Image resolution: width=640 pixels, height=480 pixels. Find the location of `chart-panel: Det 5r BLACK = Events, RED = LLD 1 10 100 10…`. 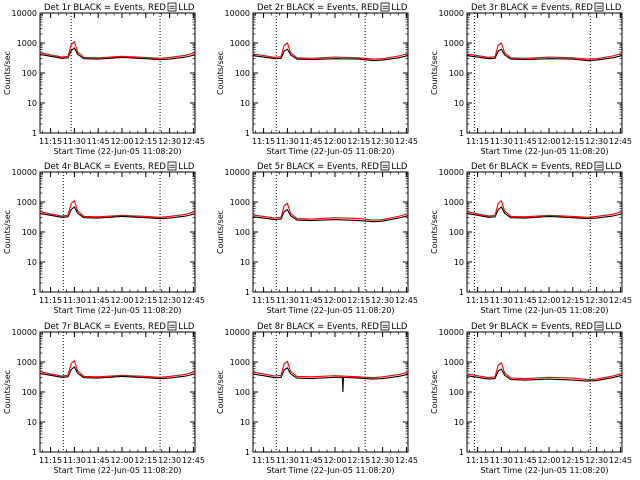

chart-panel: Det 5r BLACK = Events, RED = LLD 1 10 100 10… is located at coordinates (317, 238).